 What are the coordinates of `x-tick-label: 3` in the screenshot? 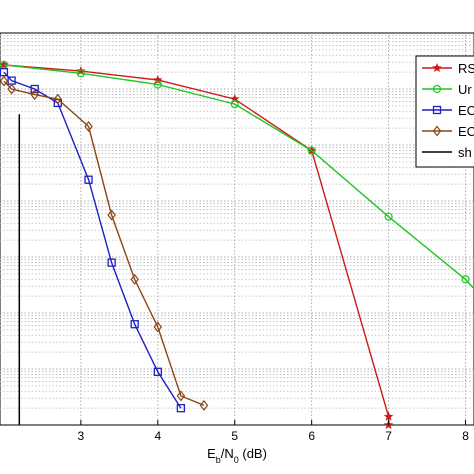 It's located at (81, 436).